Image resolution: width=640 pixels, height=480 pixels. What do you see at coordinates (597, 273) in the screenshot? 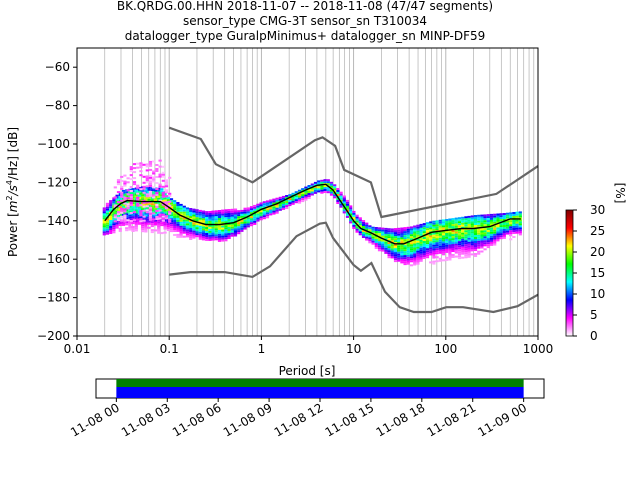
I see `colorbar-tick-label-3: 15` at bounding box center [597, 273].